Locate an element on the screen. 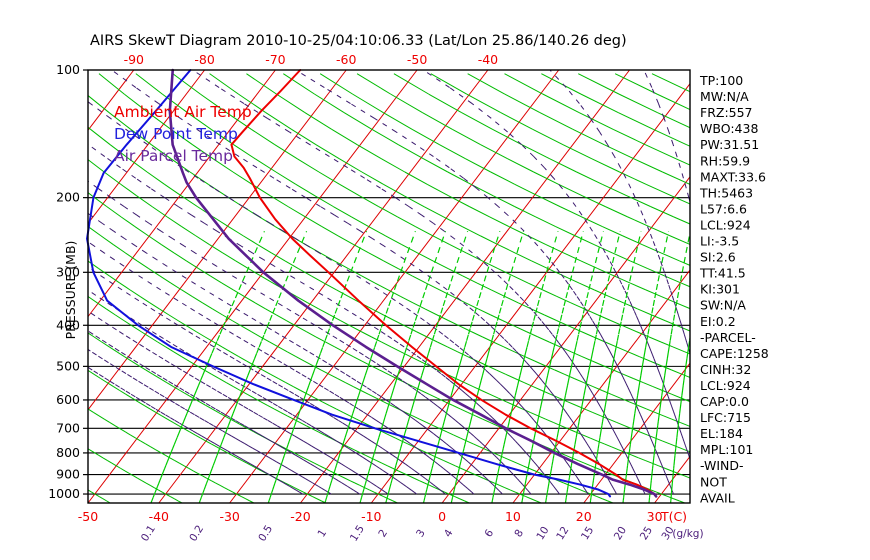 The height and width of the screenshot is (560, 870). stat-line-14: SW:N/A is located at coordinates (723, 305).